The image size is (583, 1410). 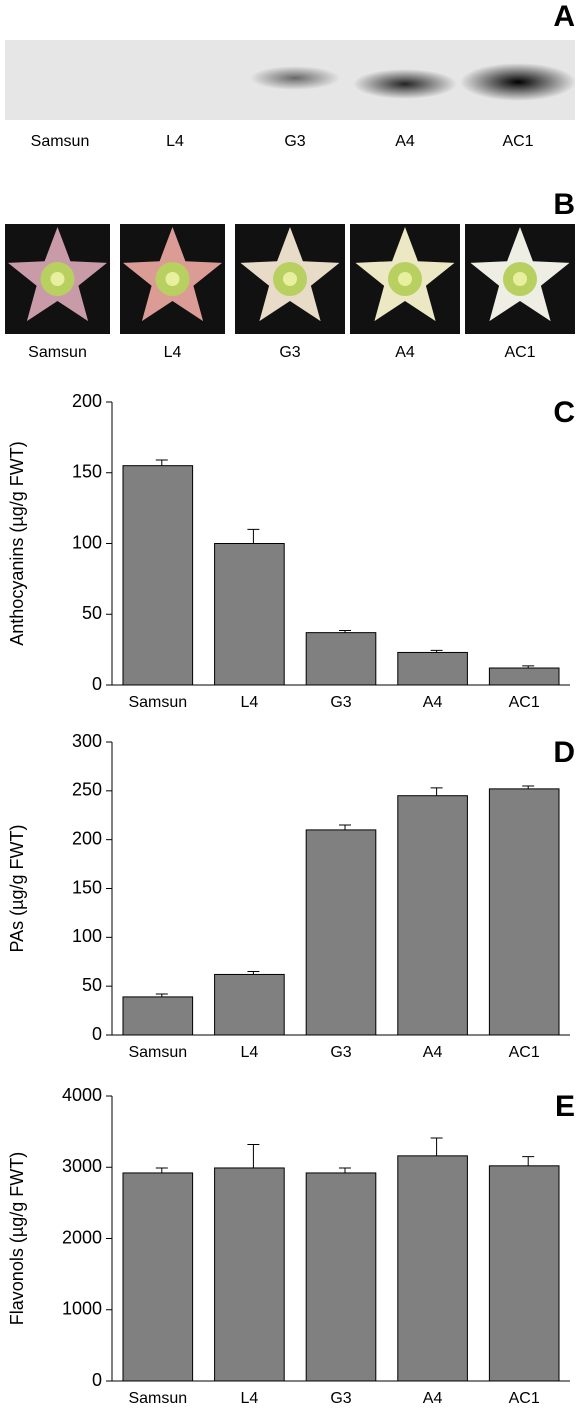 I want to click on y-axis-label: Anthocyanins (µg/g FWT), so click(x=17, y=543).